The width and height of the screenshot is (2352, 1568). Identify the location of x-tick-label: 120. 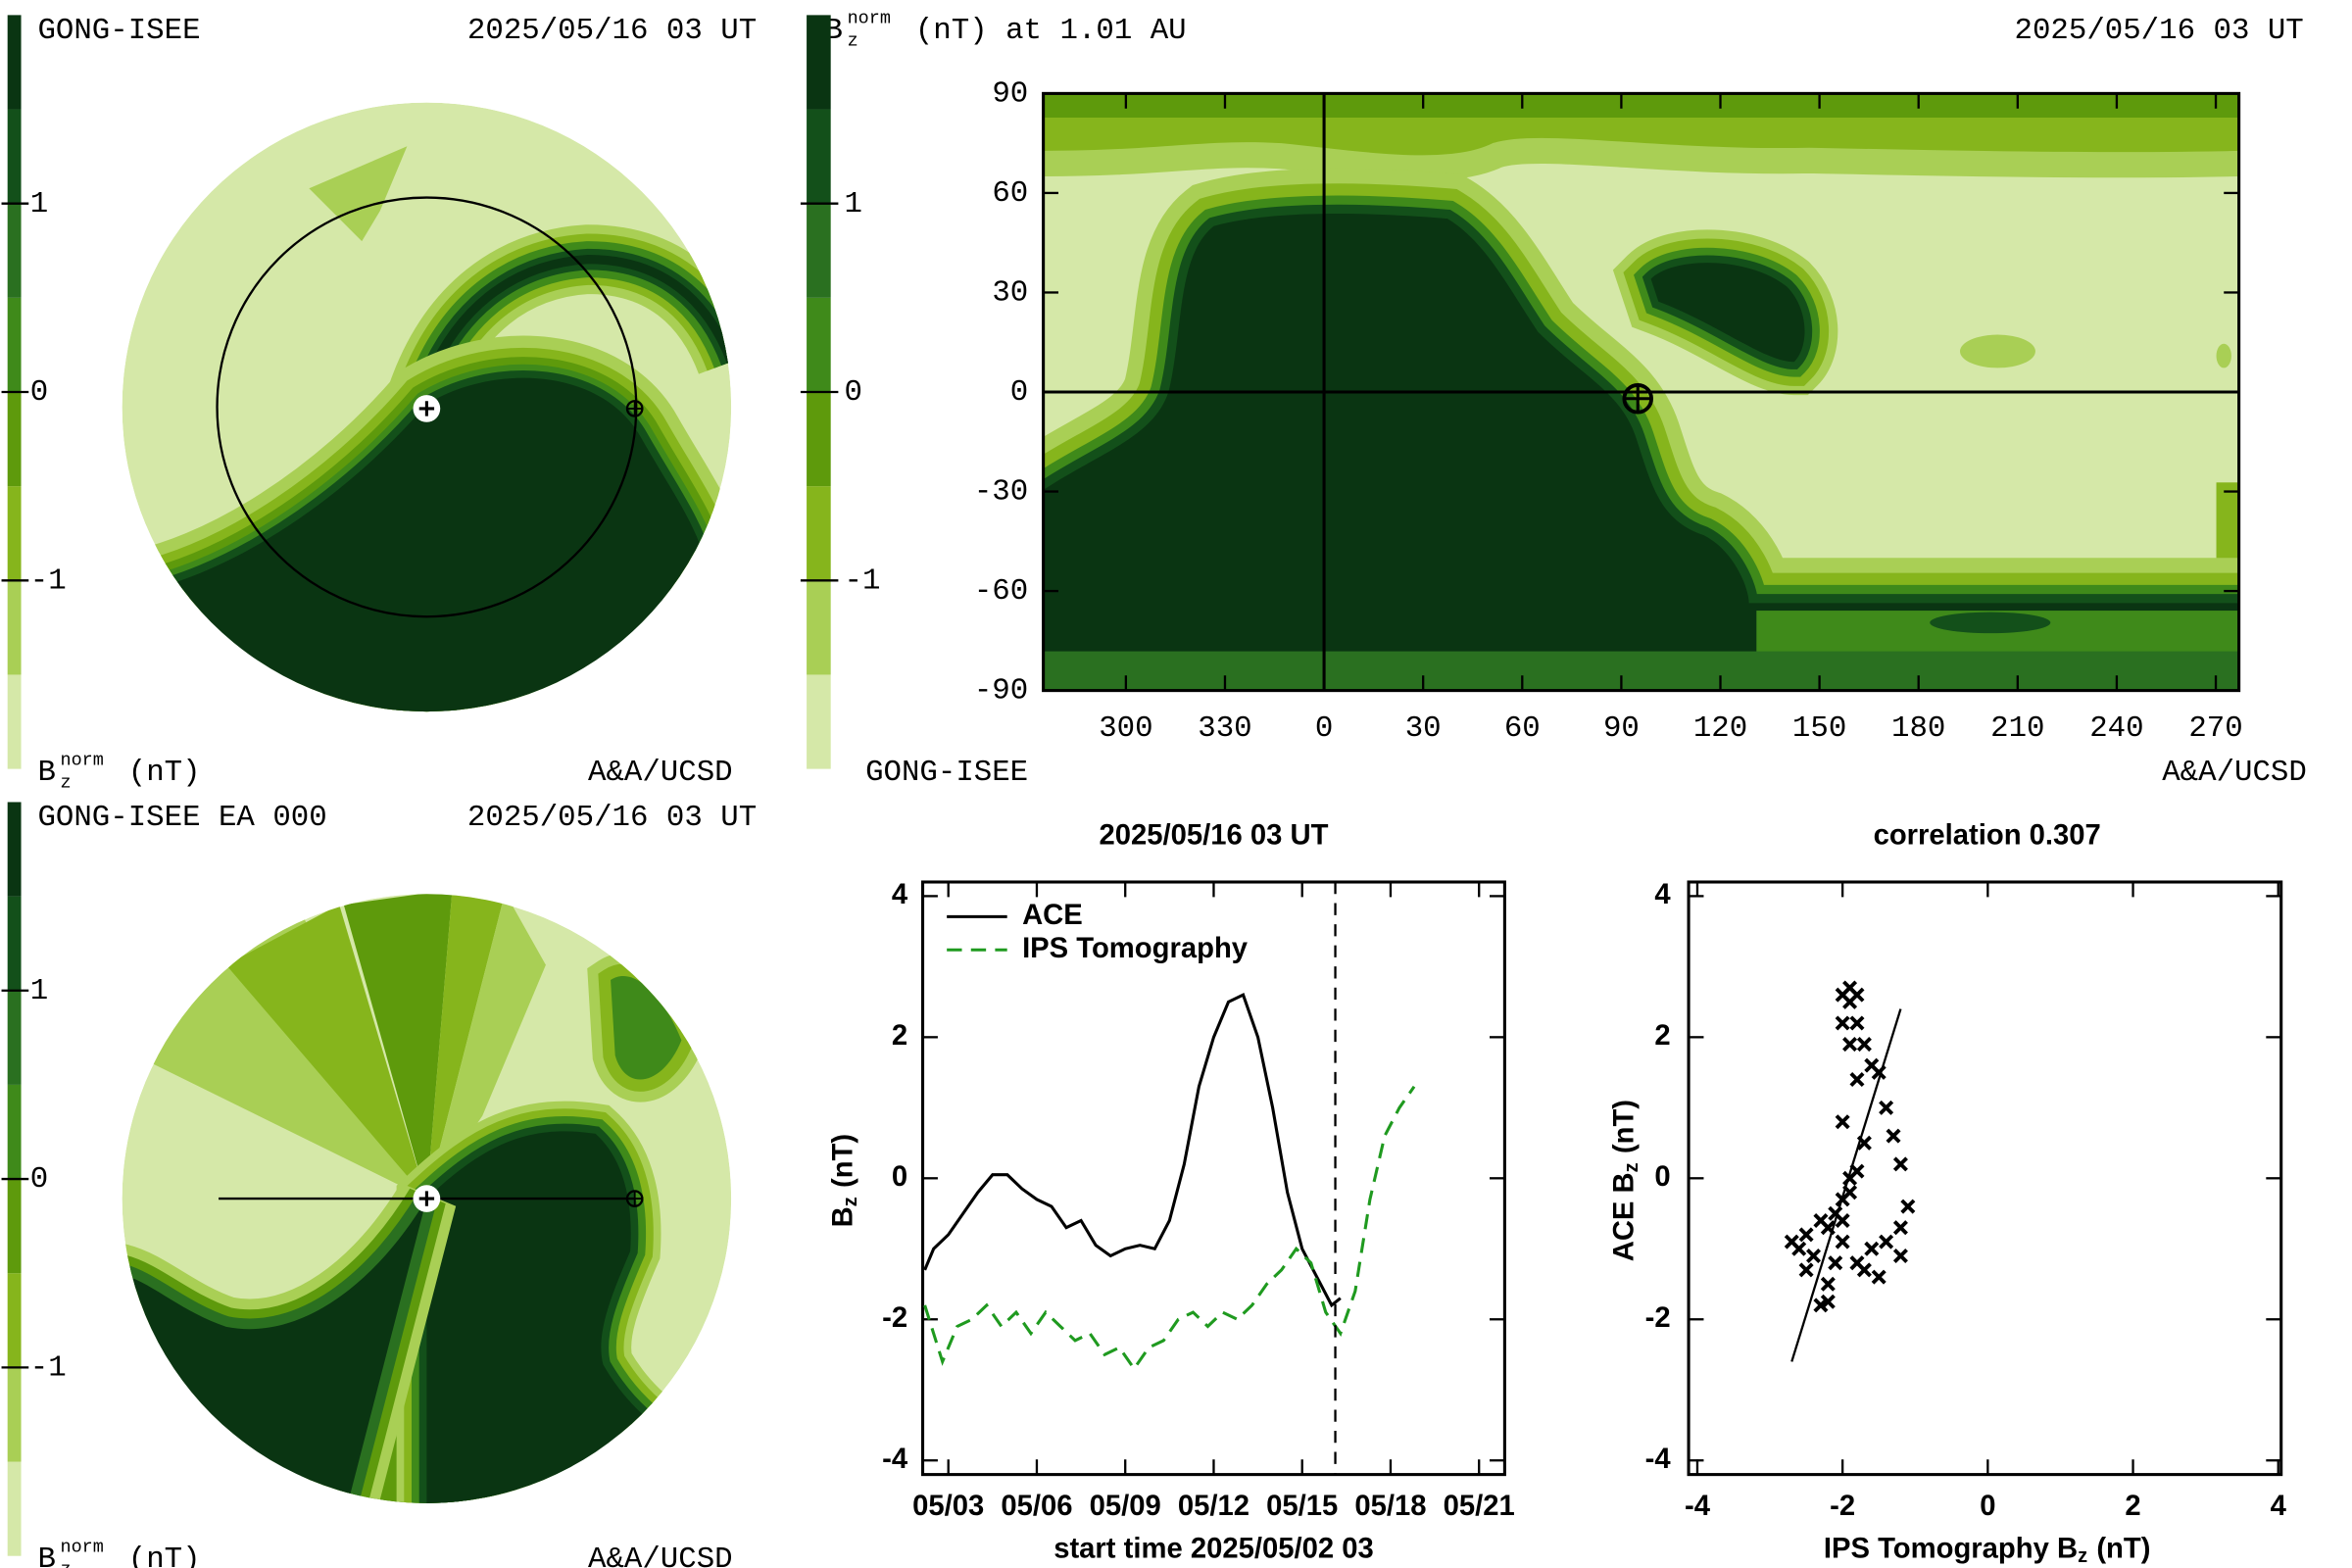
(1720, 728).